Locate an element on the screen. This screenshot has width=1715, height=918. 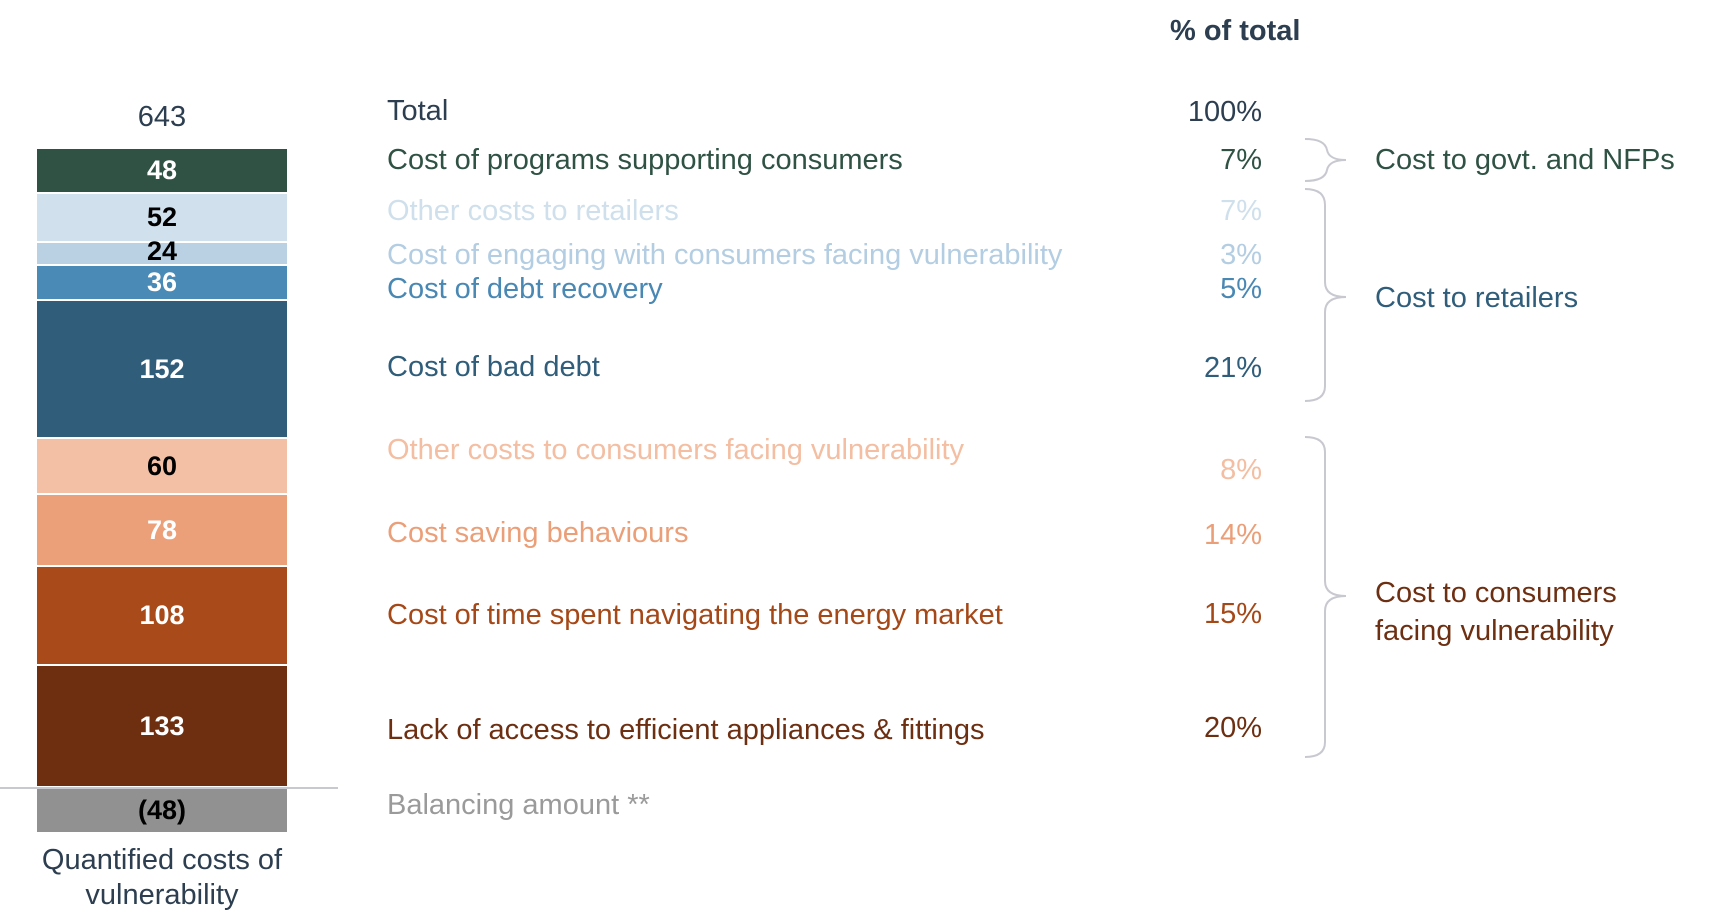
row-pct: 3% is located at coordinates (1241, 255).